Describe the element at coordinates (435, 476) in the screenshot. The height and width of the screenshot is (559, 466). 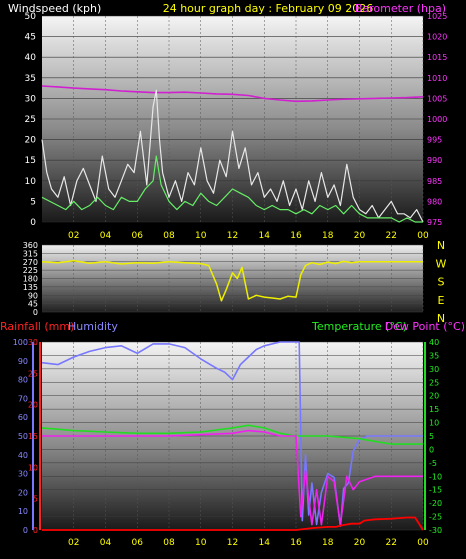
I see `temperature-tick-label: -10` at that location.